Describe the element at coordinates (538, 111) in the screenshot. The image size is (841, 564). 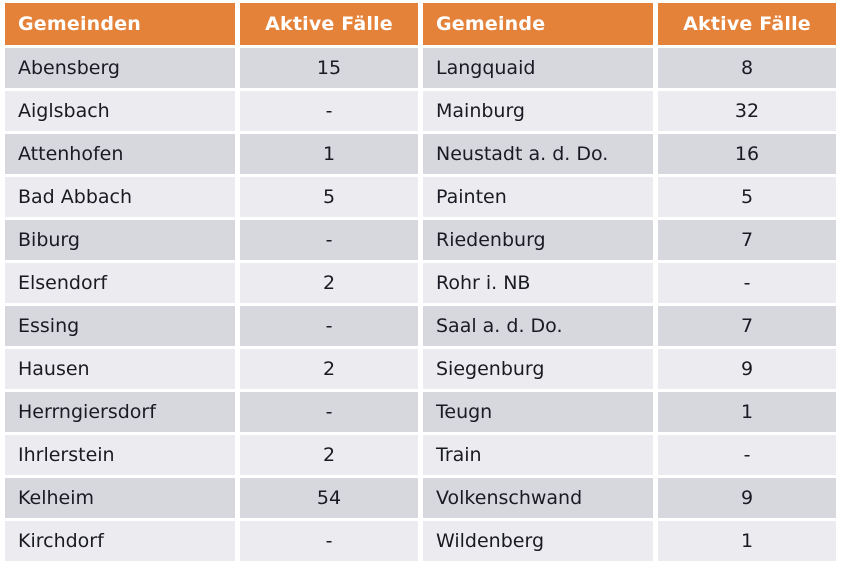
I see `cell-gemeinde-right: Mainburg` at that location.